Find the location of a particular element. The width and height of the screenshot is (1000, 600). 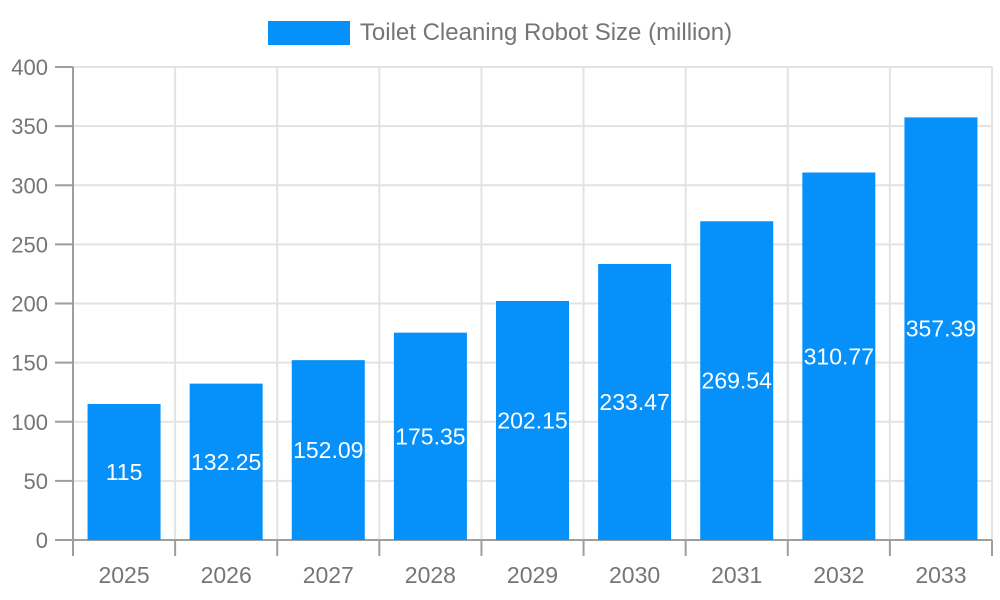

bar-value-label: 152.09 is located at coordinates (328, 450).